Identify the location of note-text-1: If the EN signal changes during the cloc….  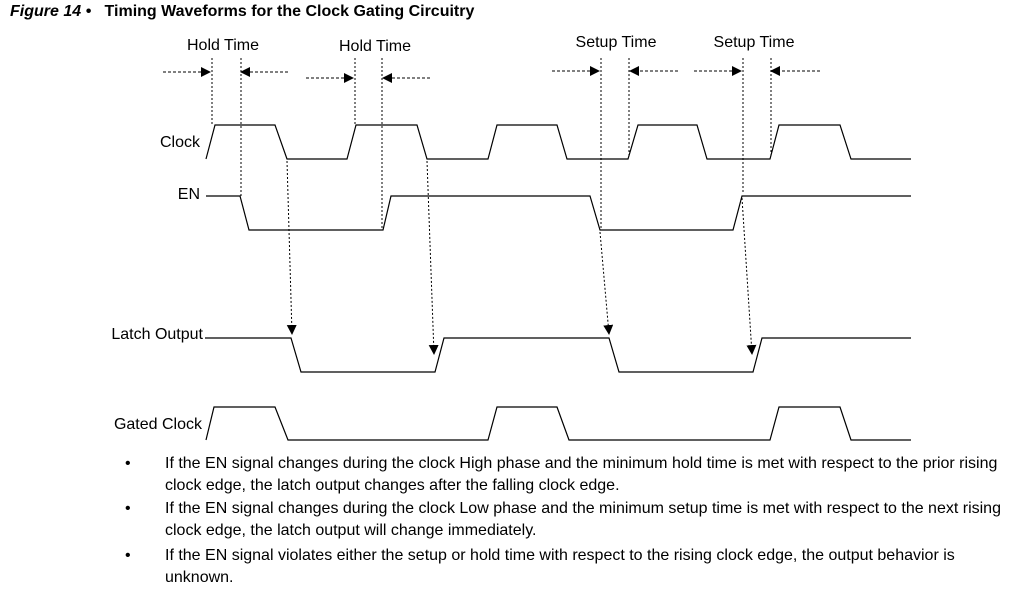
(581, 474).